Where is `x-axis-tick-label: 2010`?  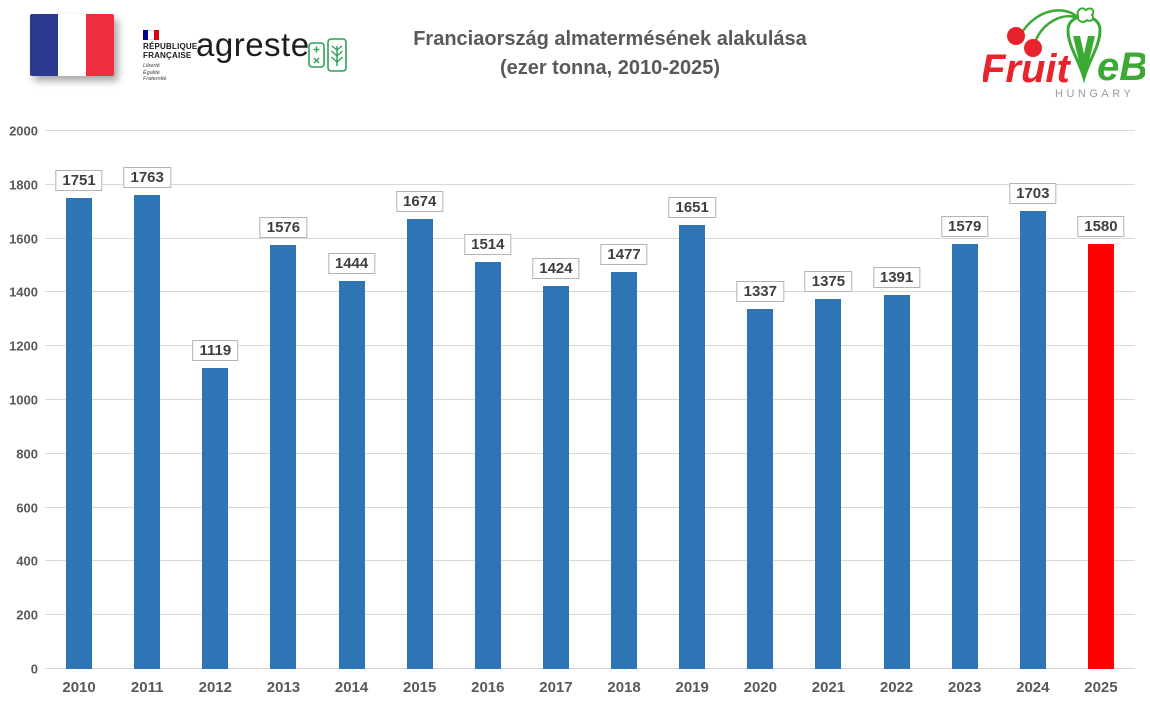
x-axis-tick-label: 2010 is located at coordinates (79, 687).